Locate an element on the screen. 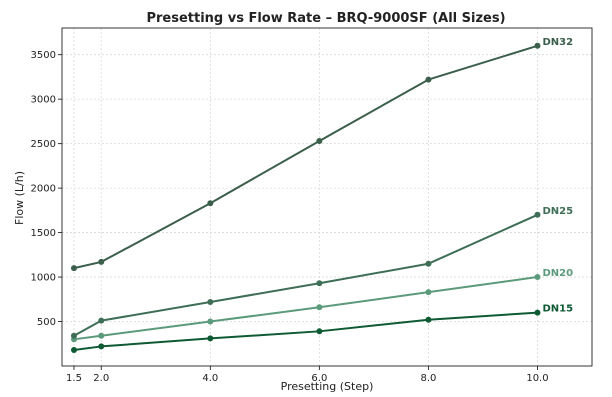 The width and height of the screenshot is (612, 397). y-tick-label: 1000 is located at coordinates (43, 278).